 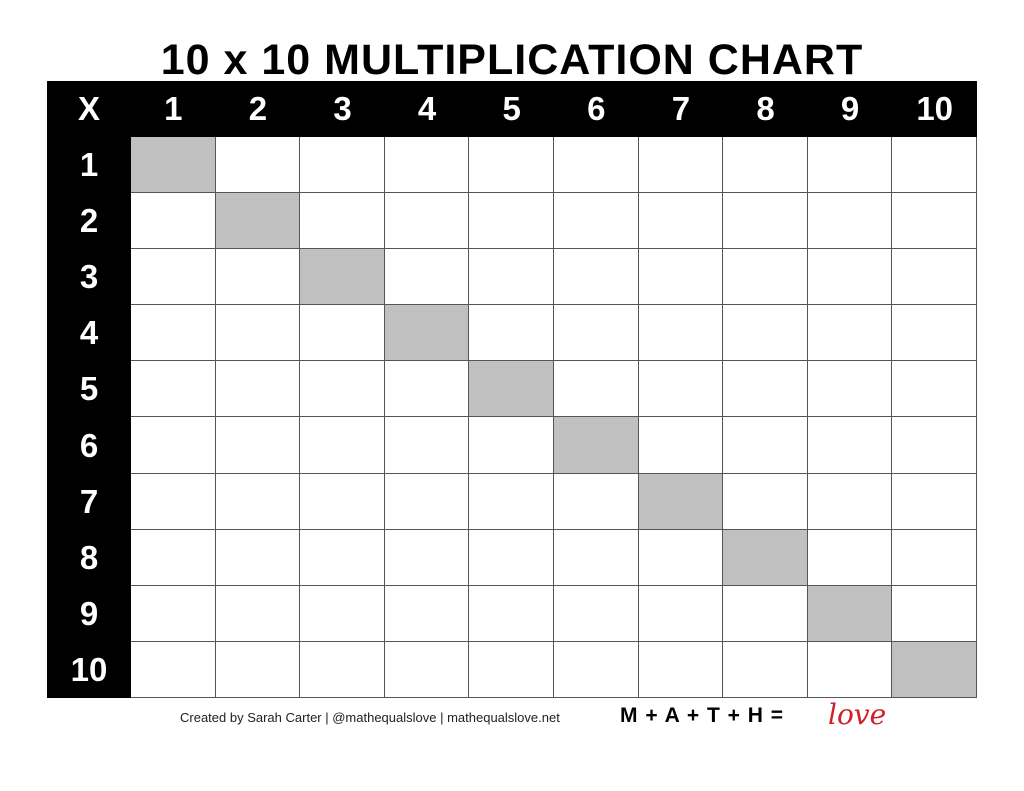 I want to click on row-header: 10, so click(x=89, y=669).